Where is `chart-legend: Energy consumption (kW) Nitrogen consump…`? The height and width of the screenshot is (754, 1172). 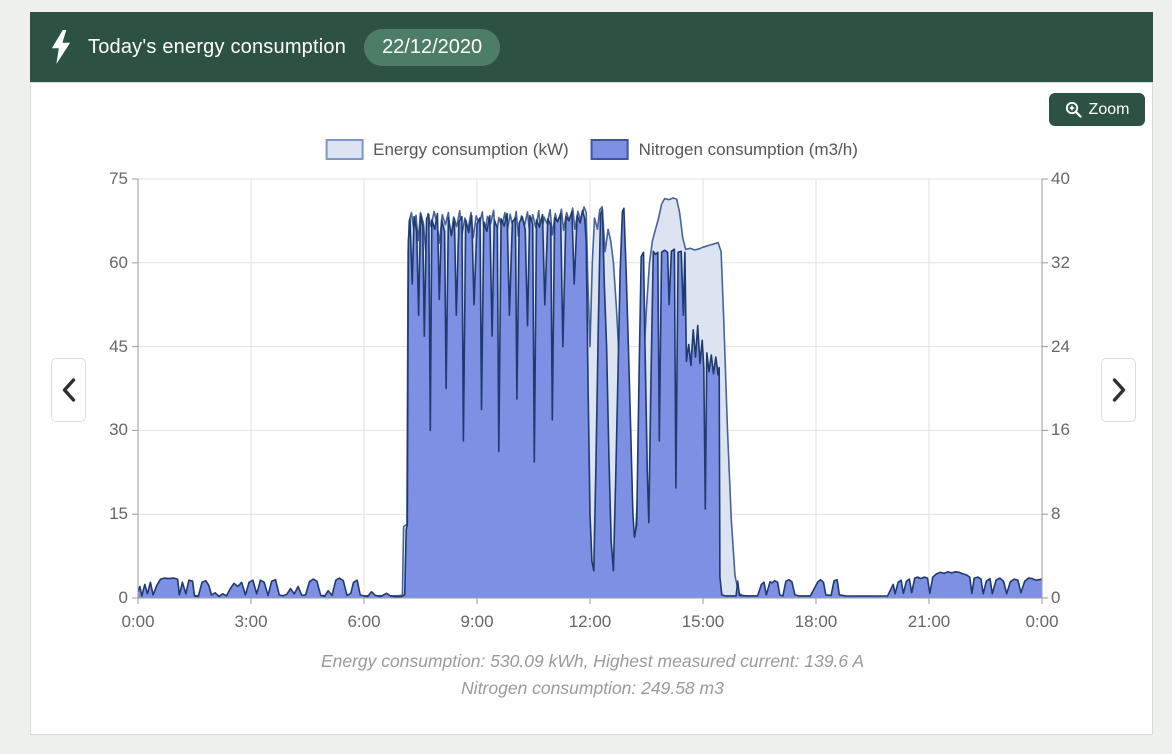
chart-legend: Energy consumption (kW) Nitrogen consump… is located at coordinates (591, 149).